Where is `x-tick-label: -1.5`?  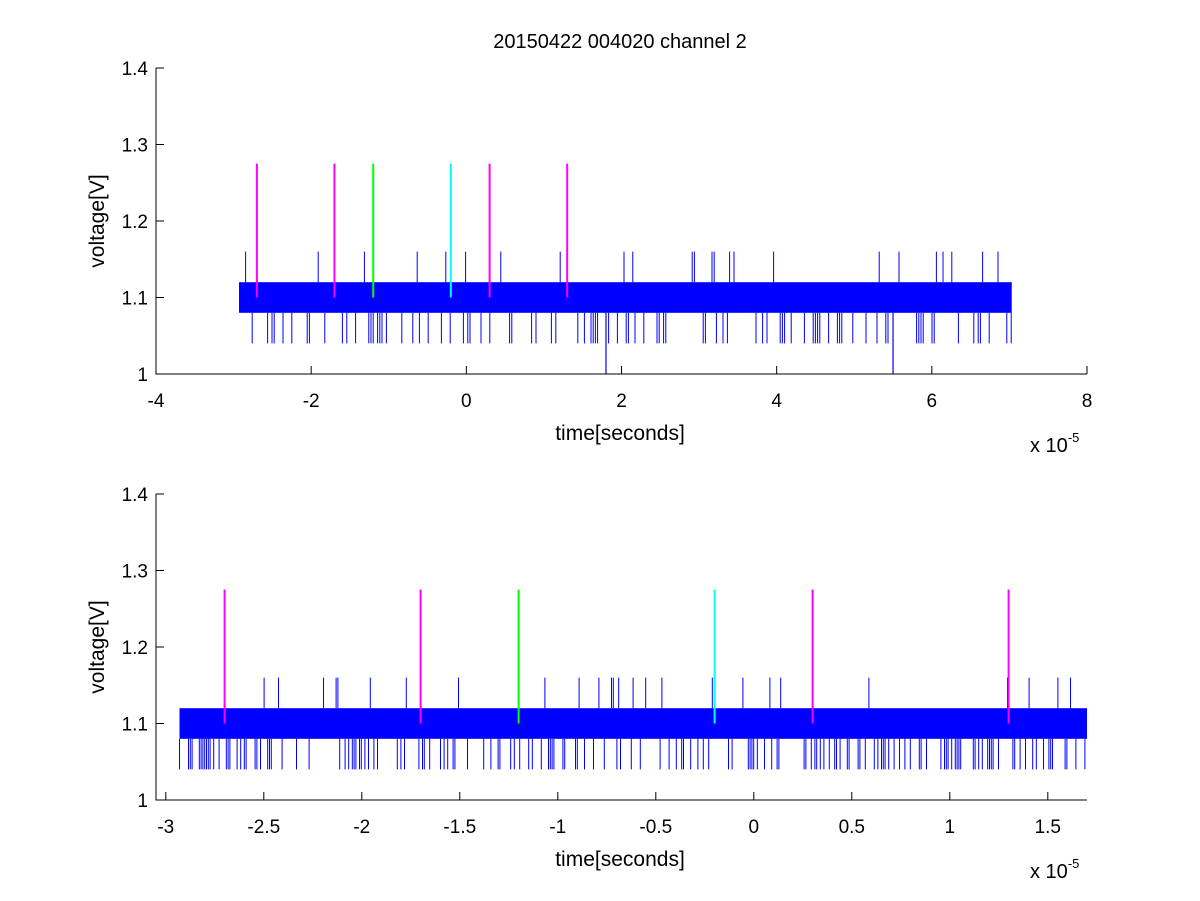 x-tick-label: -1.5 is located at coordinates (459, 827).